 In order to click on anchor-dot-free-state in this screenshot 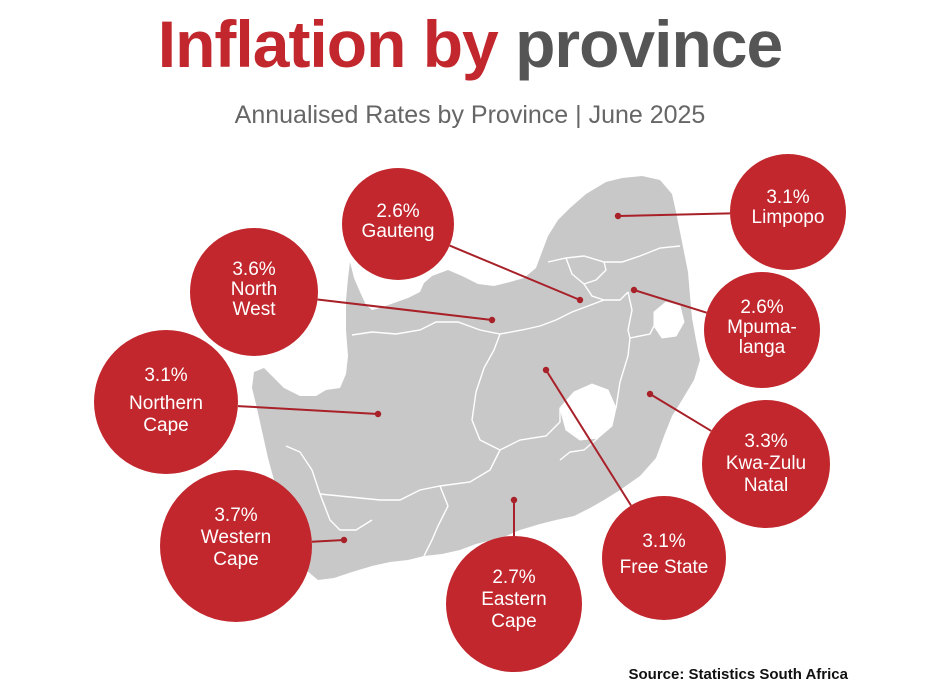, I will do `click(546, 370)`.